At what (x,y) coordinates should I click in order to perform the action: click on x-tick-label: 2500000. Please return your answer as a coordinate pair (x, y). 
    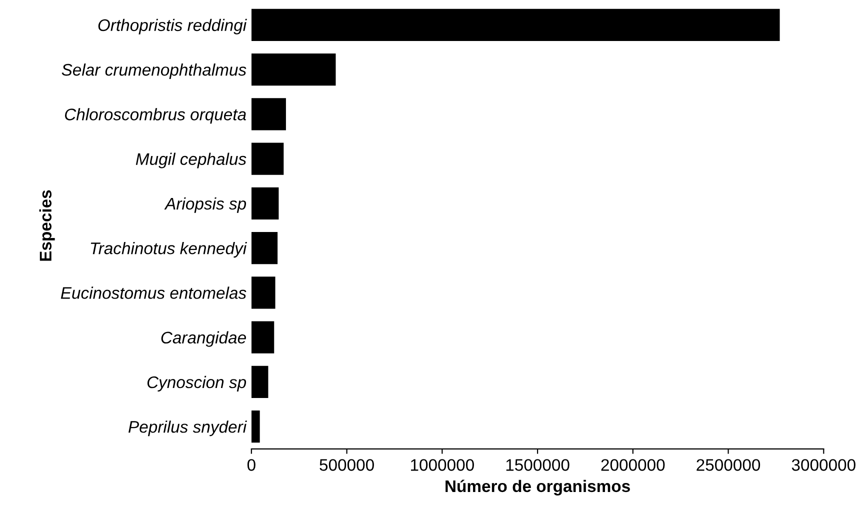
    Looking at the image, I should click on (728, 465).